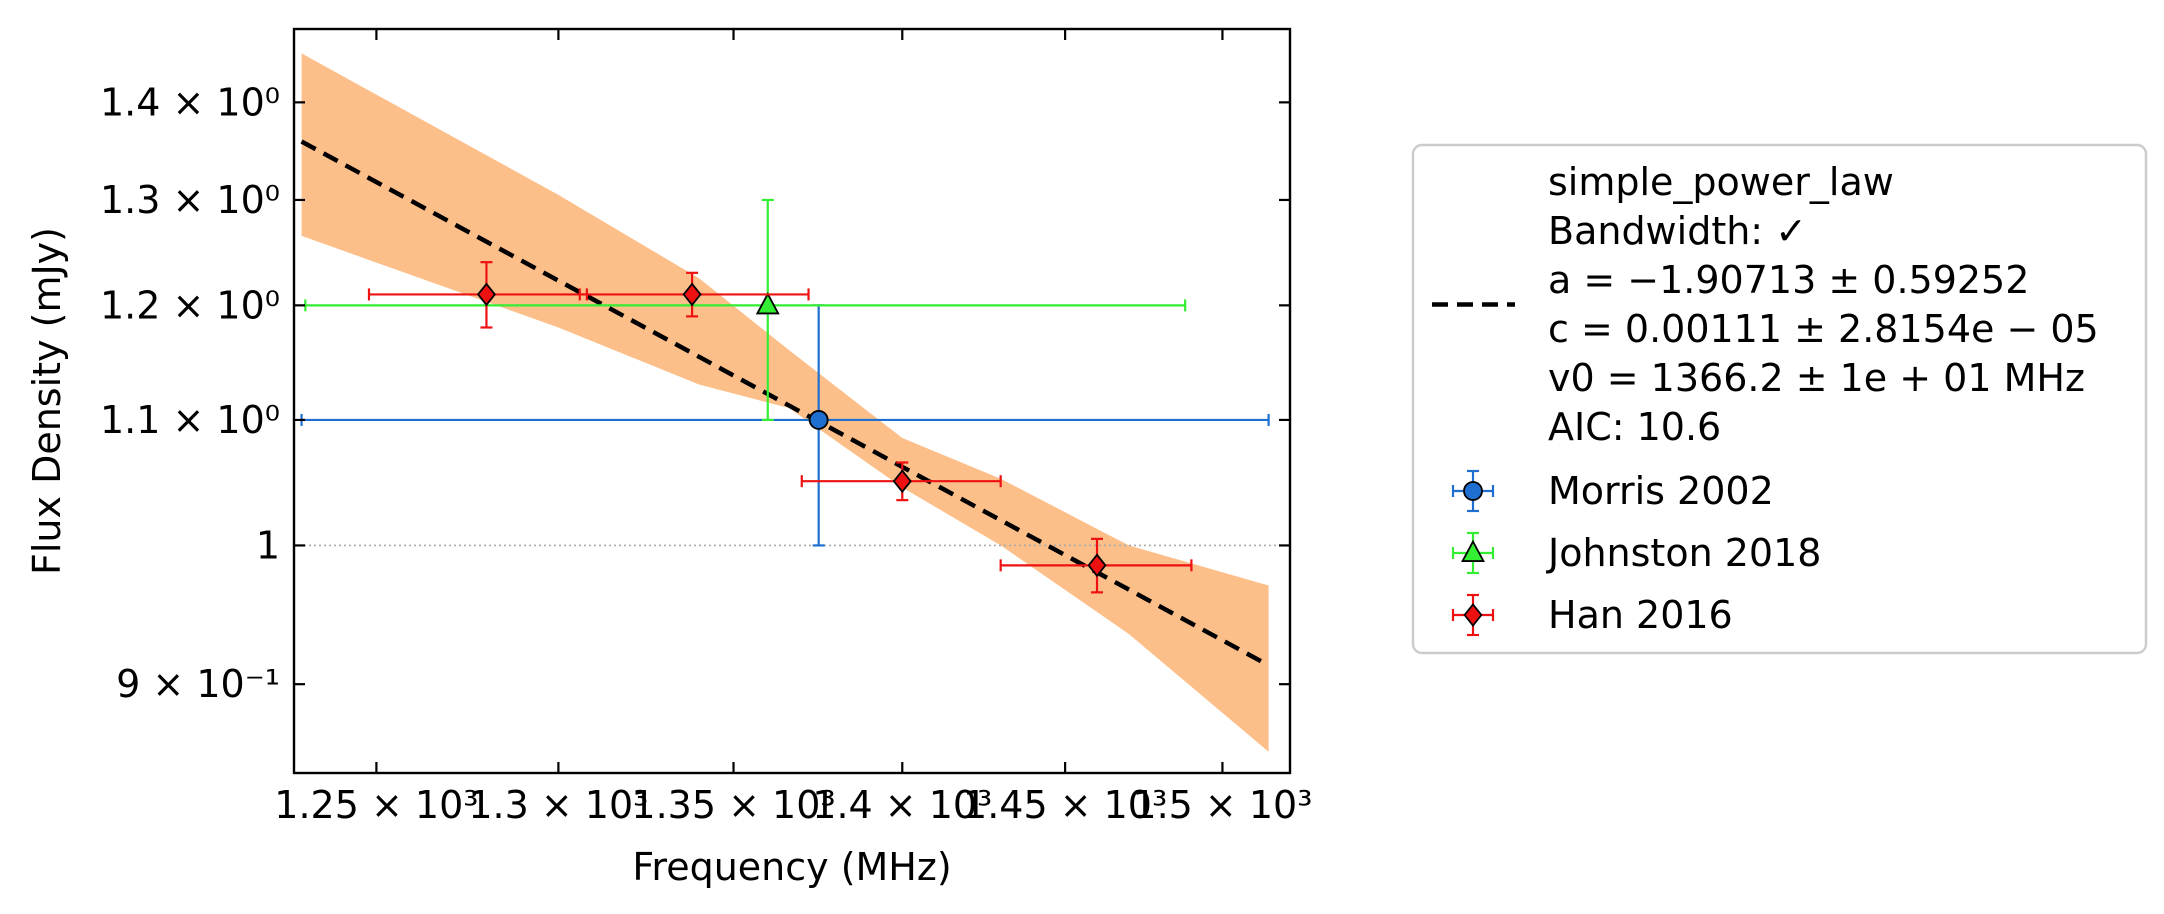  I want to click on y-axis-label: Flux Density (mJy), so click(47, 401).